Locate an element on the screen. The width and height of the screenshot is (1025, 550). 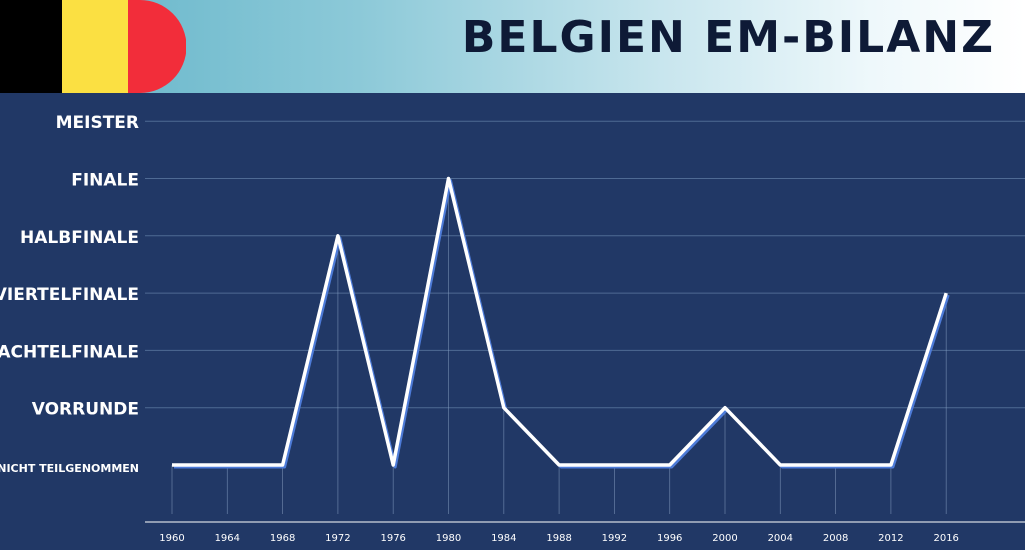
x-tick-label: 1964 is located at coordinates (227, 538).